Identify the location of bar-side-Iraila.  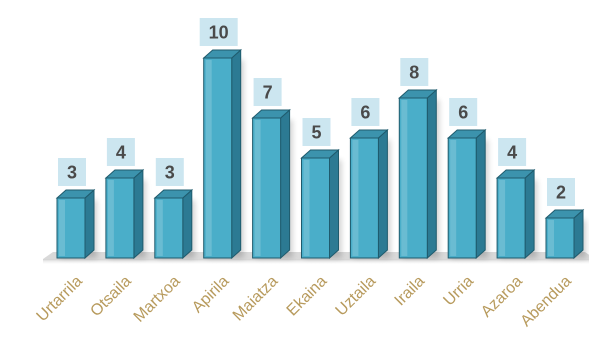
(431, 174).